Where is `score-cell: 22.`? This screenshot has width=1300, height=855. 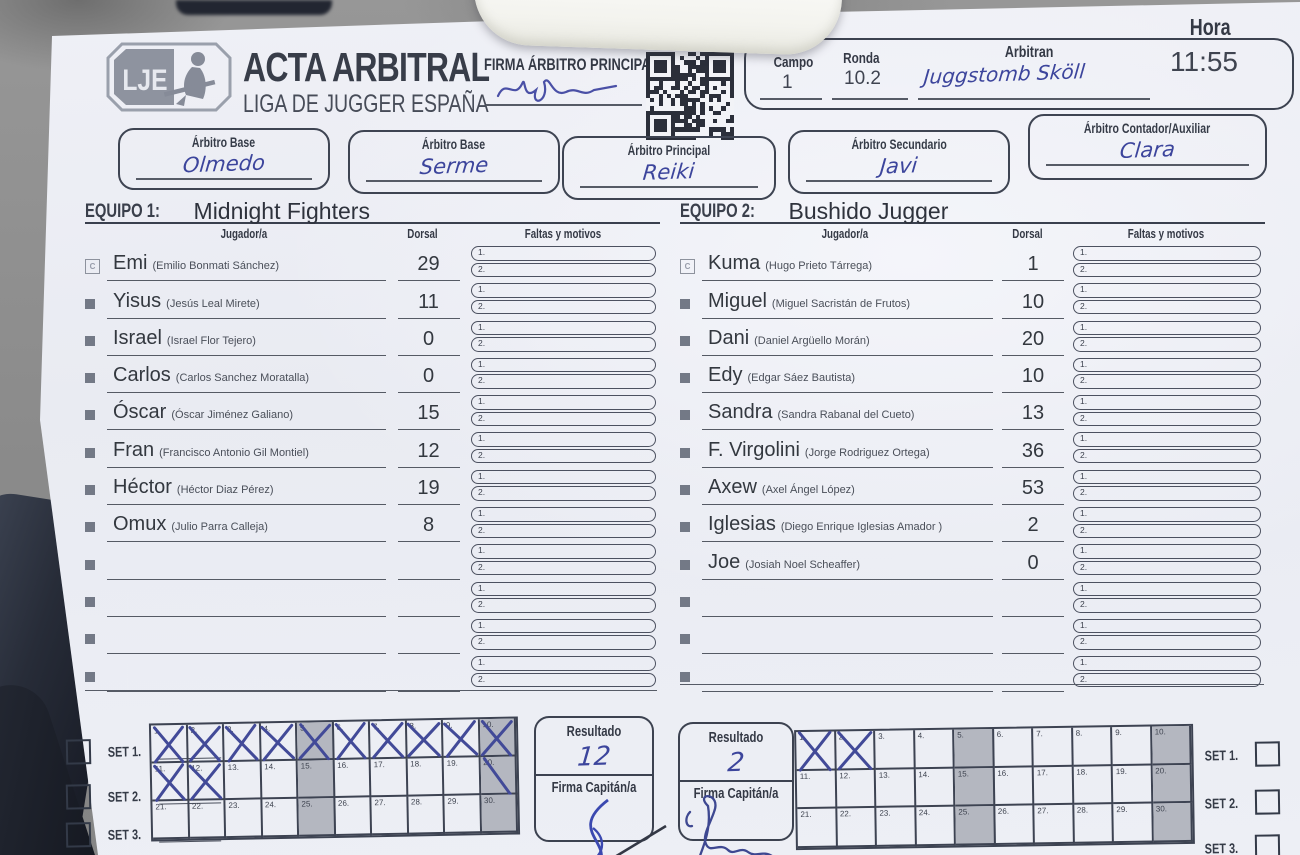
score-cell: 22. is located at coordinates (207, 819).